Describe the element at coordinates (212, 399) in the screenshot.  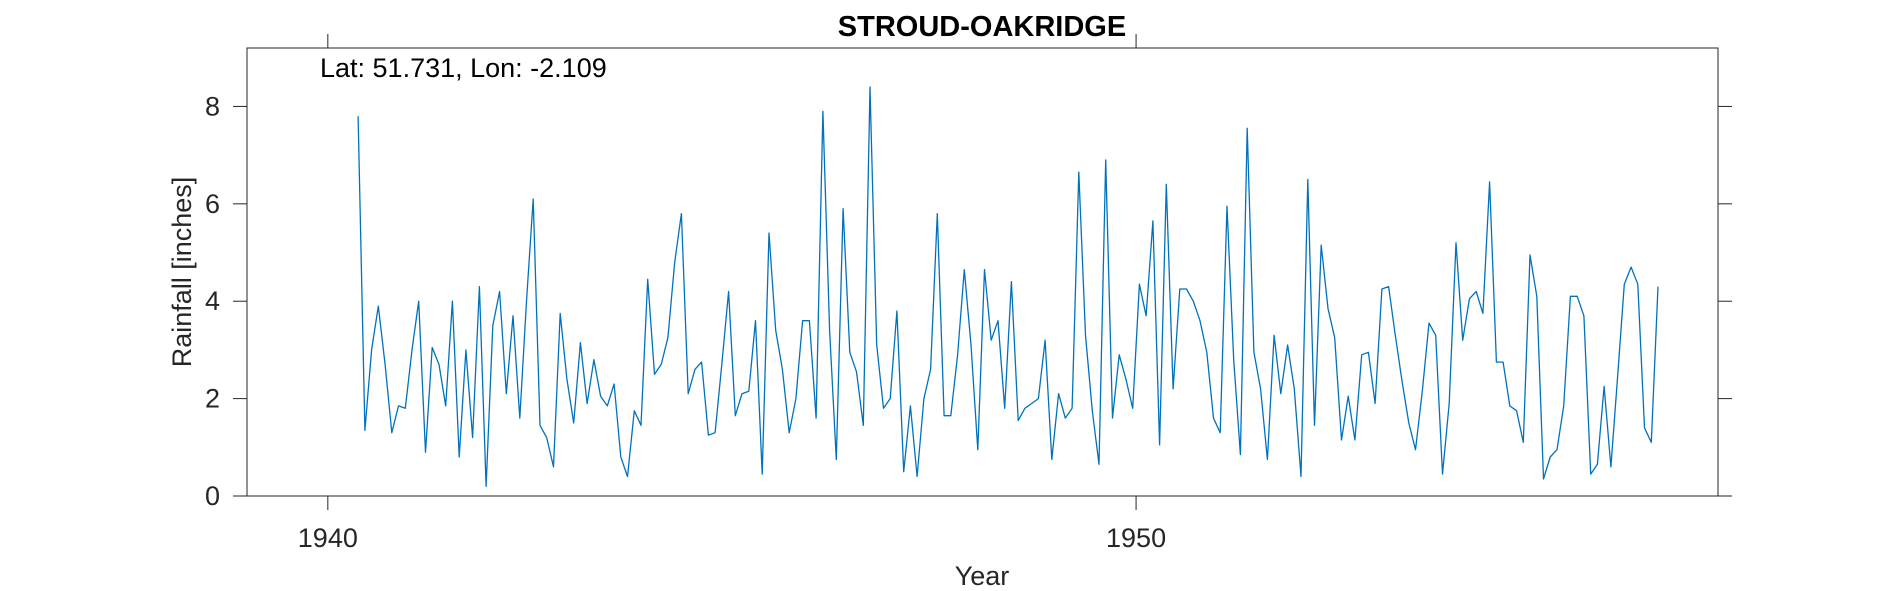
I see `y-tick-label: 2` at that location.